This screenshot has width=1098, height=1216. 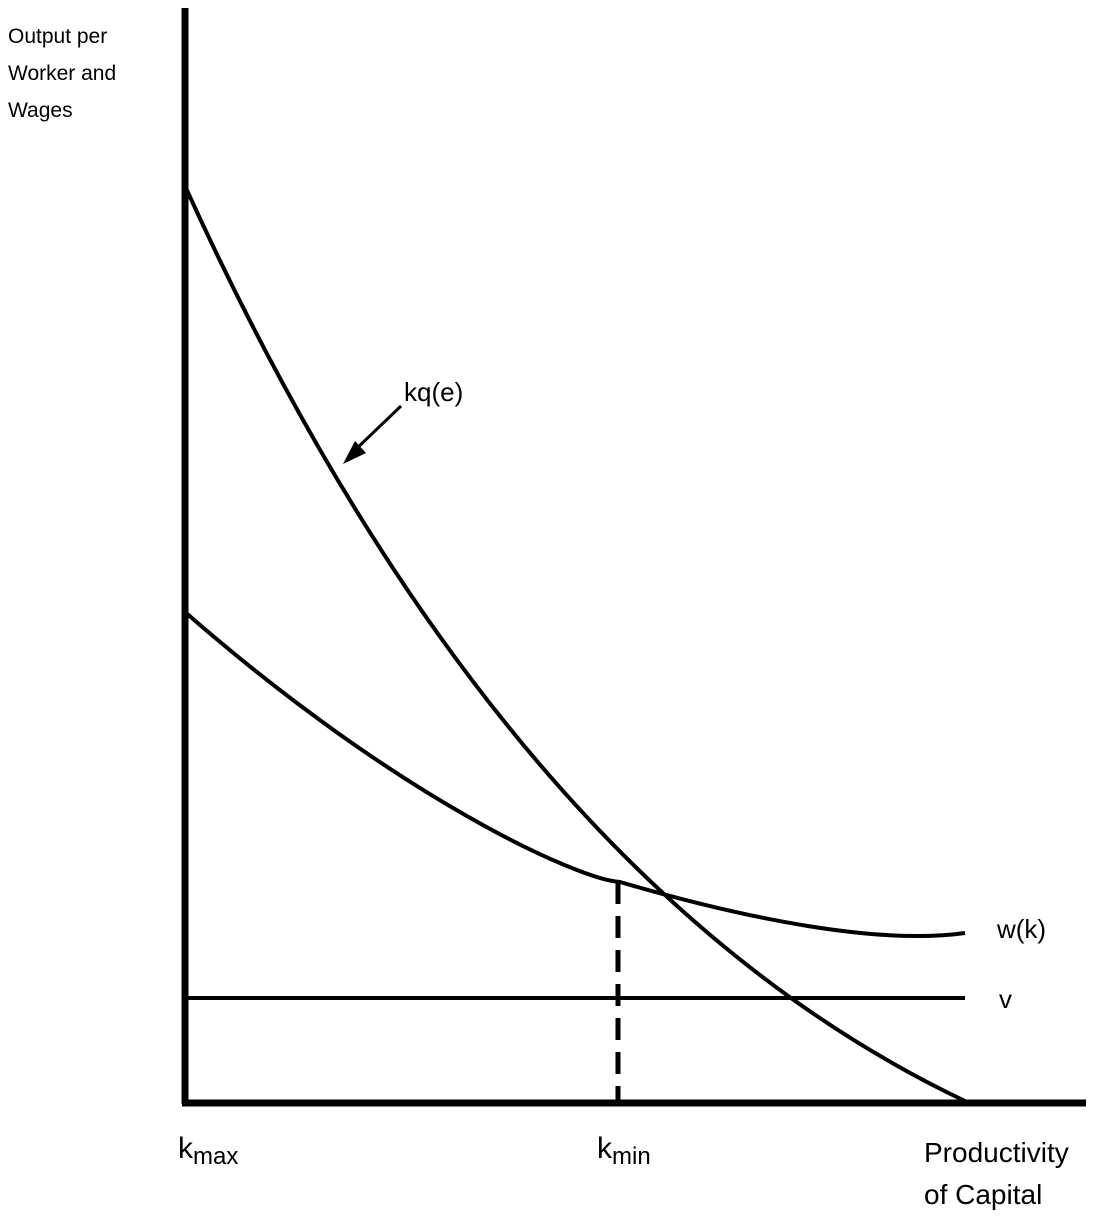 What do you see at coordinates (996, 1174) in the screenshot?
I see `x-axis-label: Productivity of Capital` at bounding box center [996, 1174].